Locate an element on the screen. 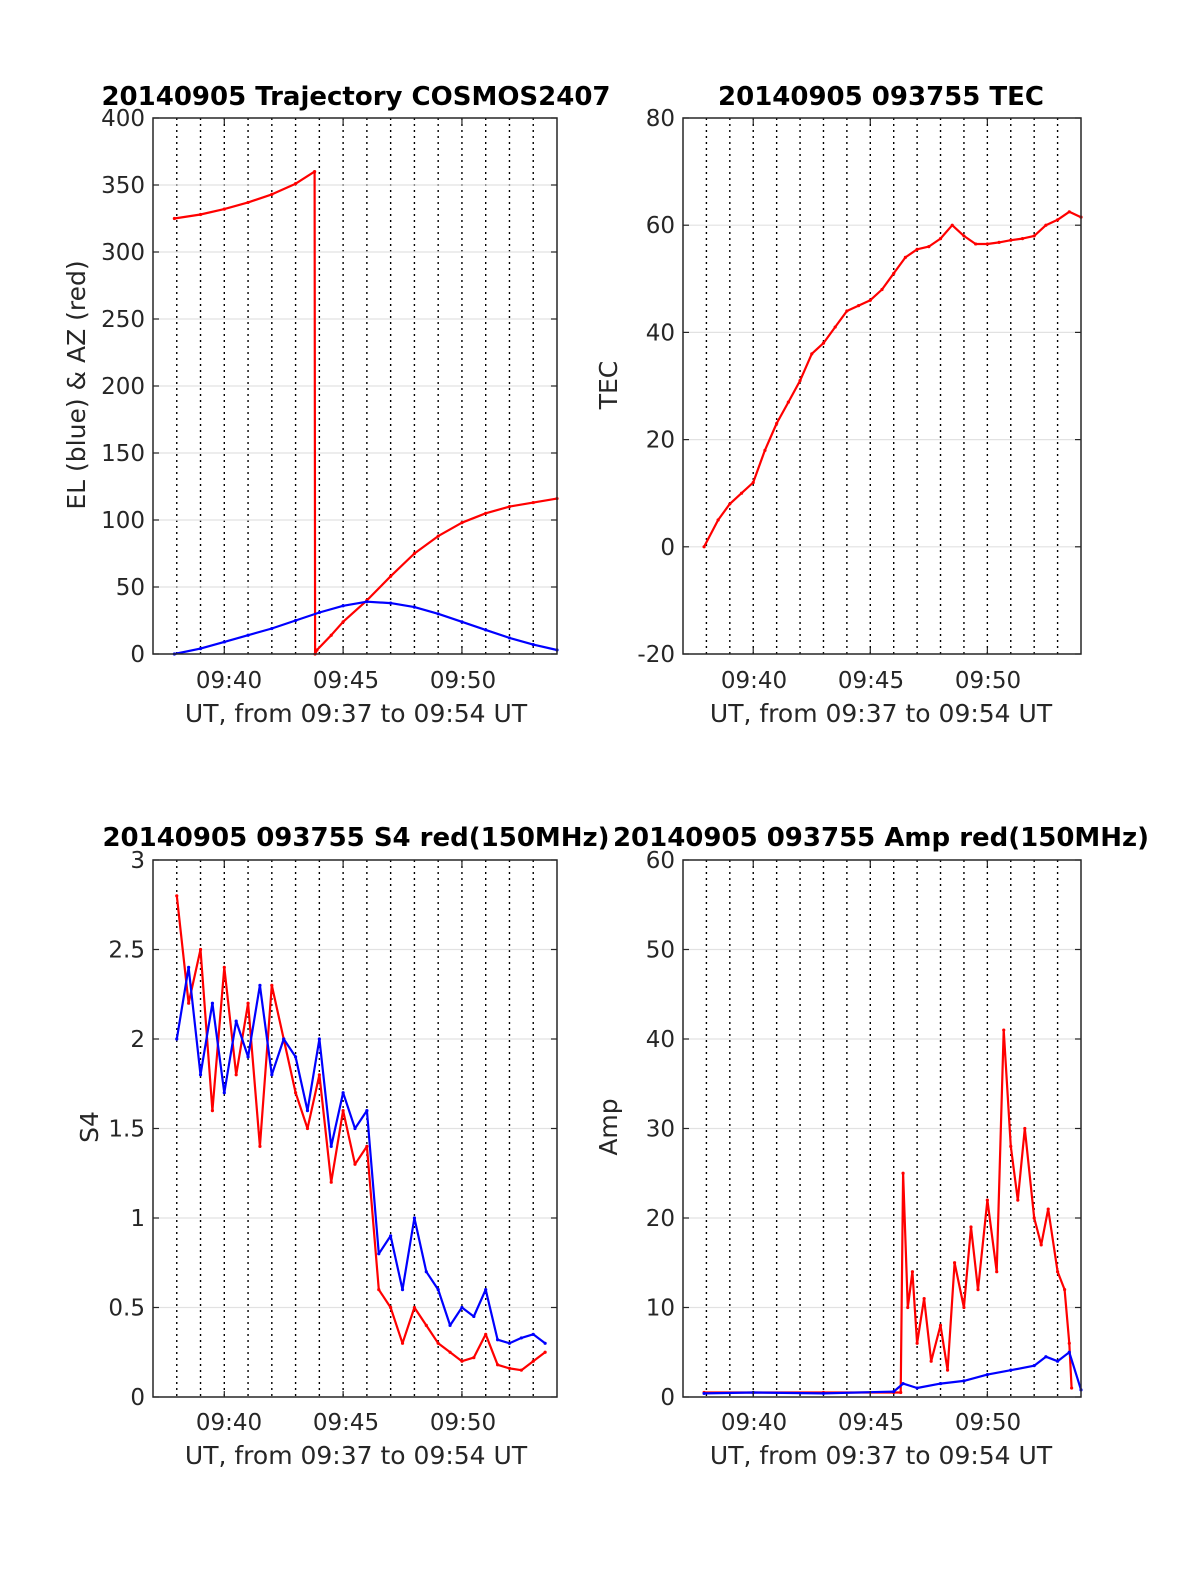 This screenshot has width=1200, height=1575. y-tick-label: 50 is located at coordinates (660, 951).